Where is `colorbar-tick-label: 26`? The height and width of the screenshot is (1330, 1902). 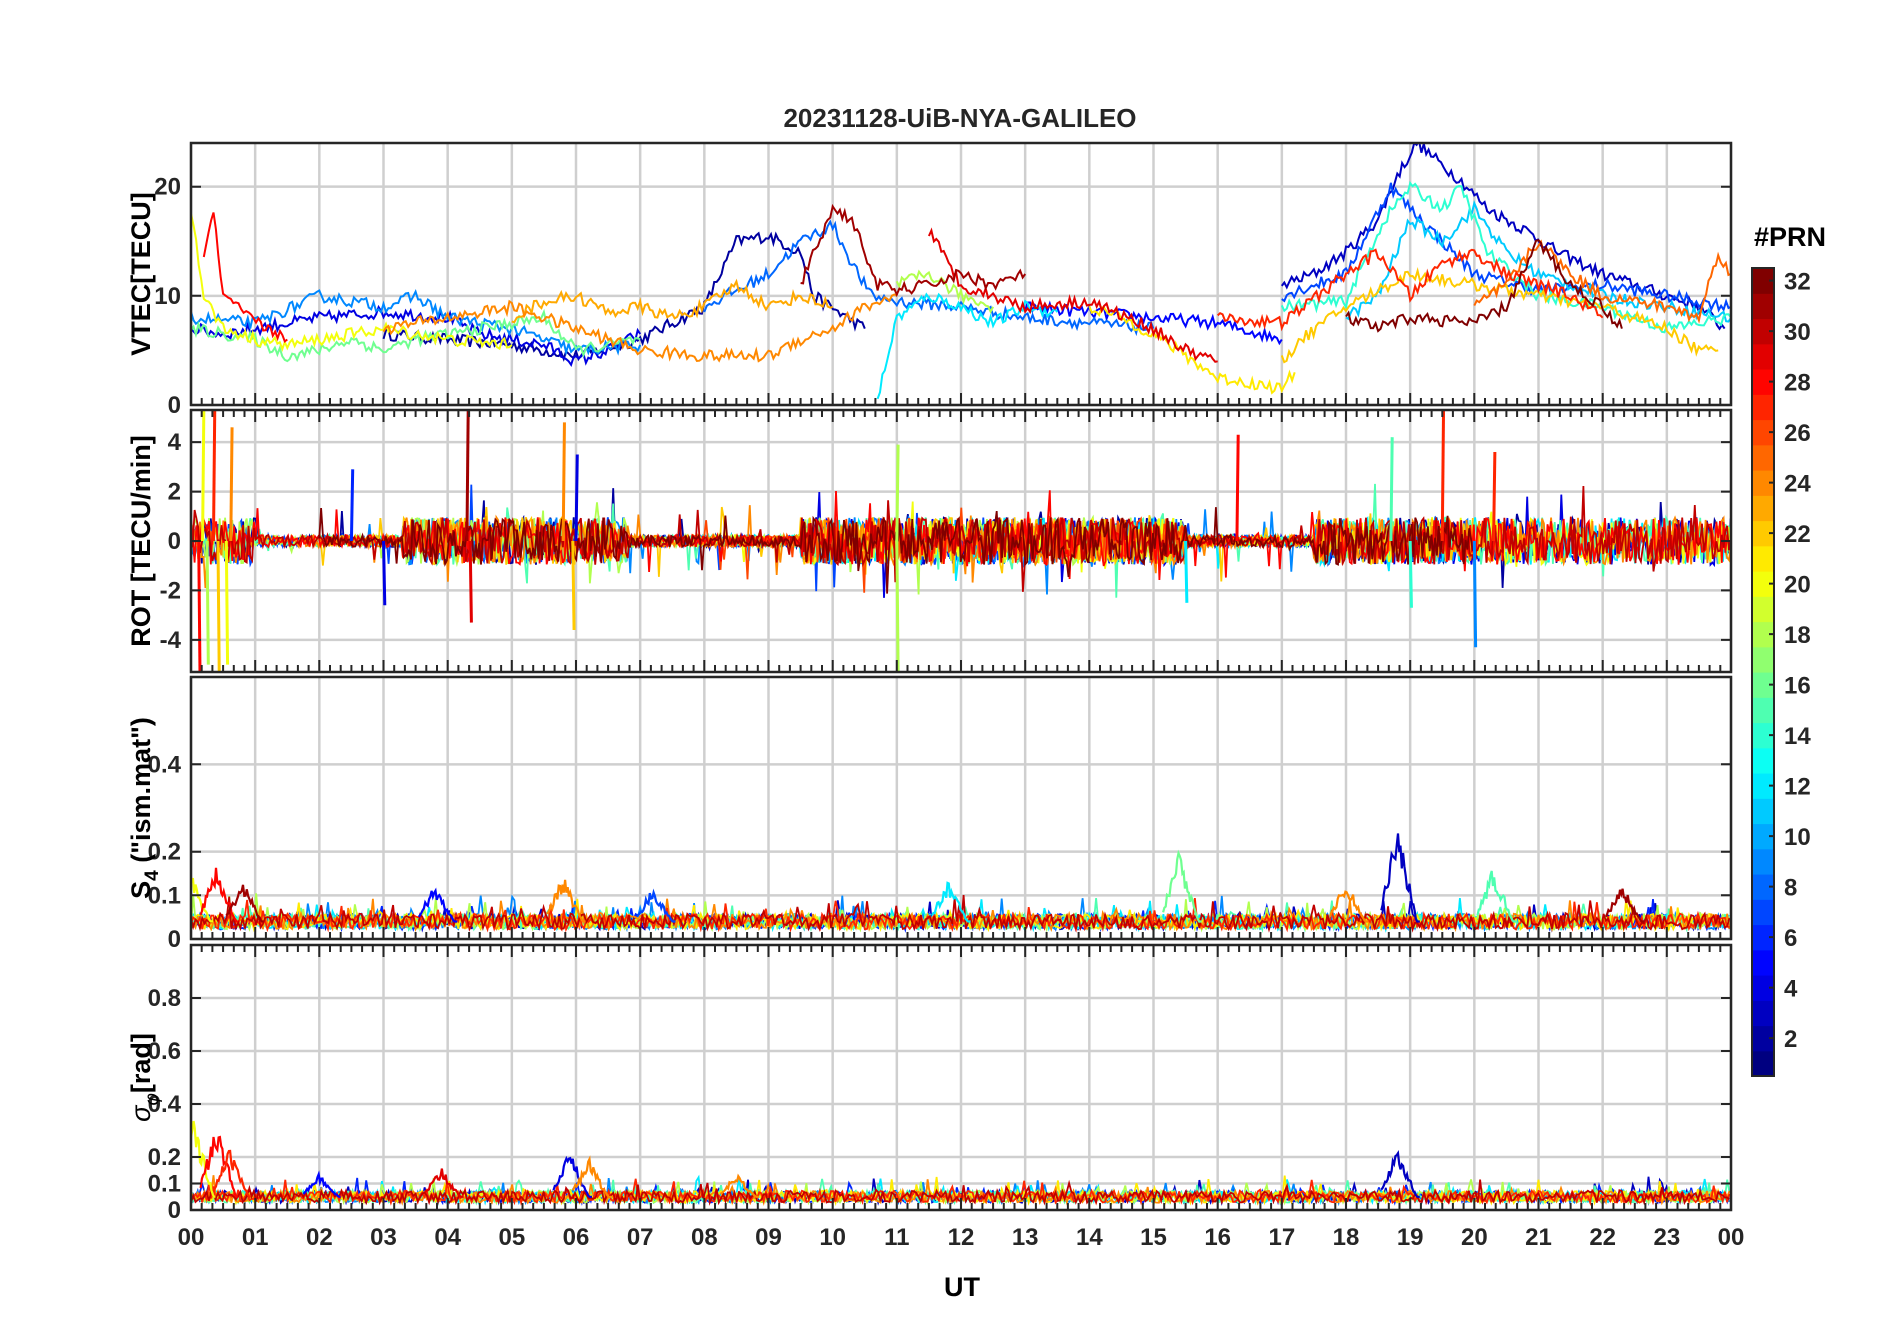
colorbar-tick-label: 26 is located at coordinates (1797, 433).